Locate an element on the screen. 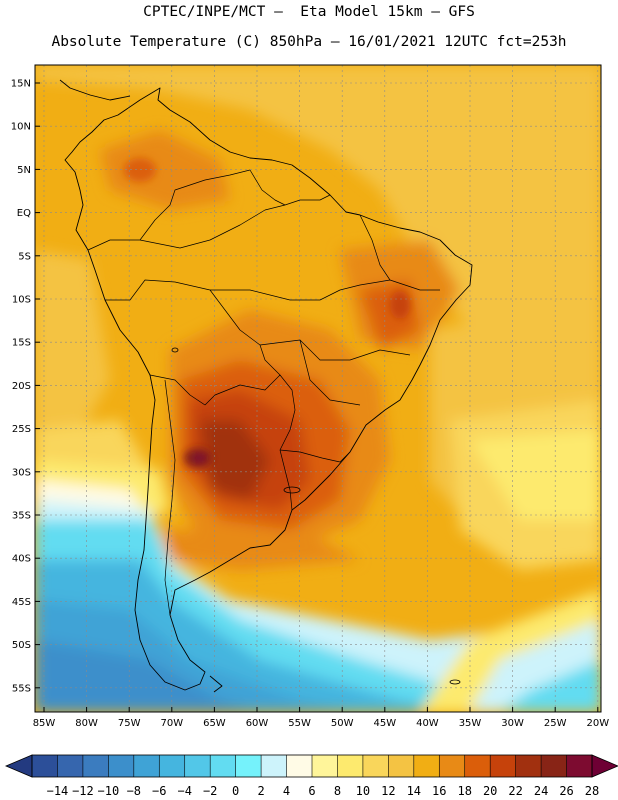  colorbar-label: 14 is located at coordinates (414, 791).